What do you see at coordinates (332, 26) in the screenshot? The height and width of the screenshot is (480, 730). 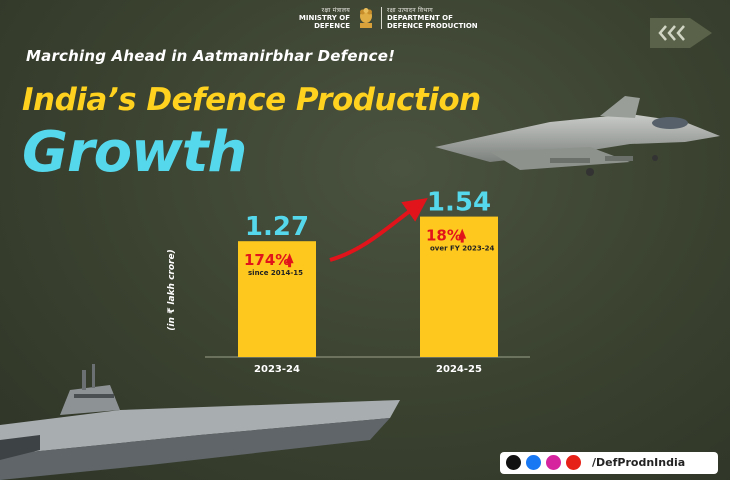 I see `ministry-line2: DEFENCE` at bounding box center [332, 26].